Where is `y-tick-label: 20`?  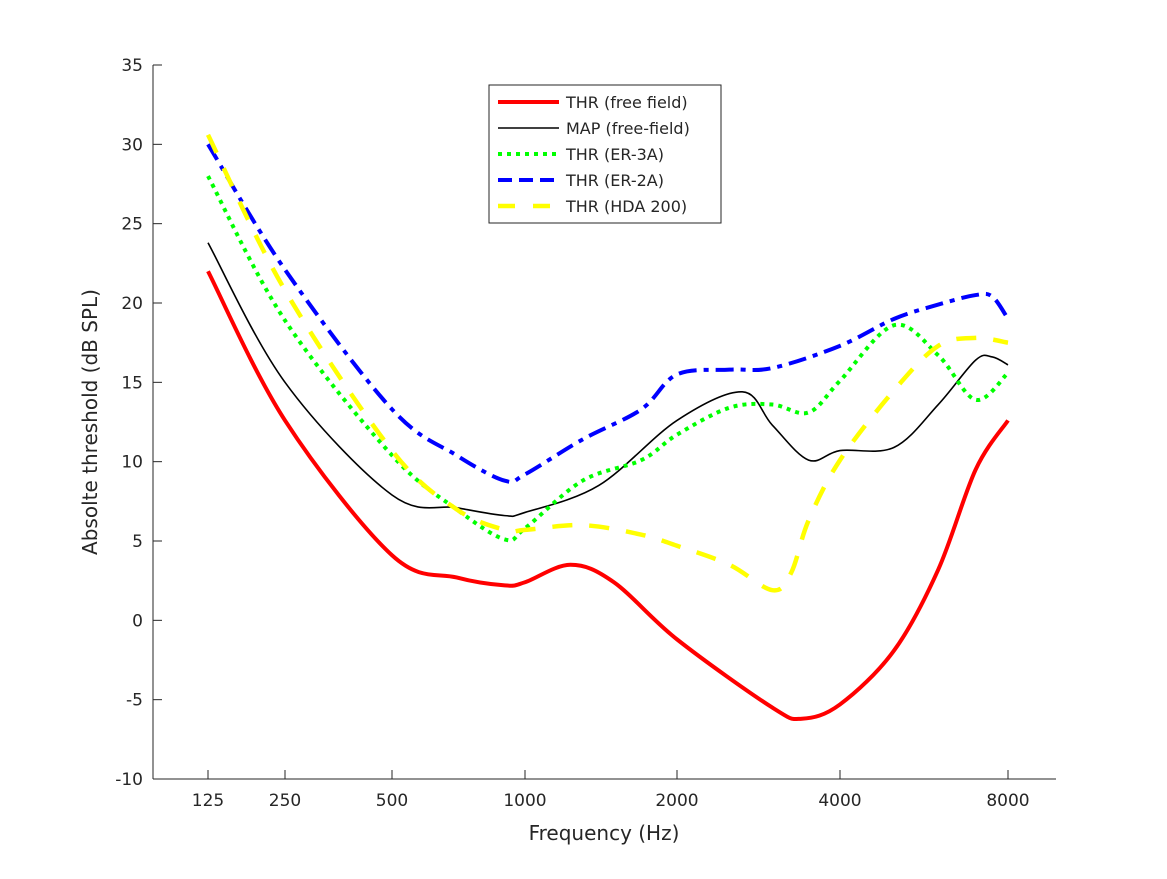
y-tick-label: 20 is located at coordinates (132, 304).